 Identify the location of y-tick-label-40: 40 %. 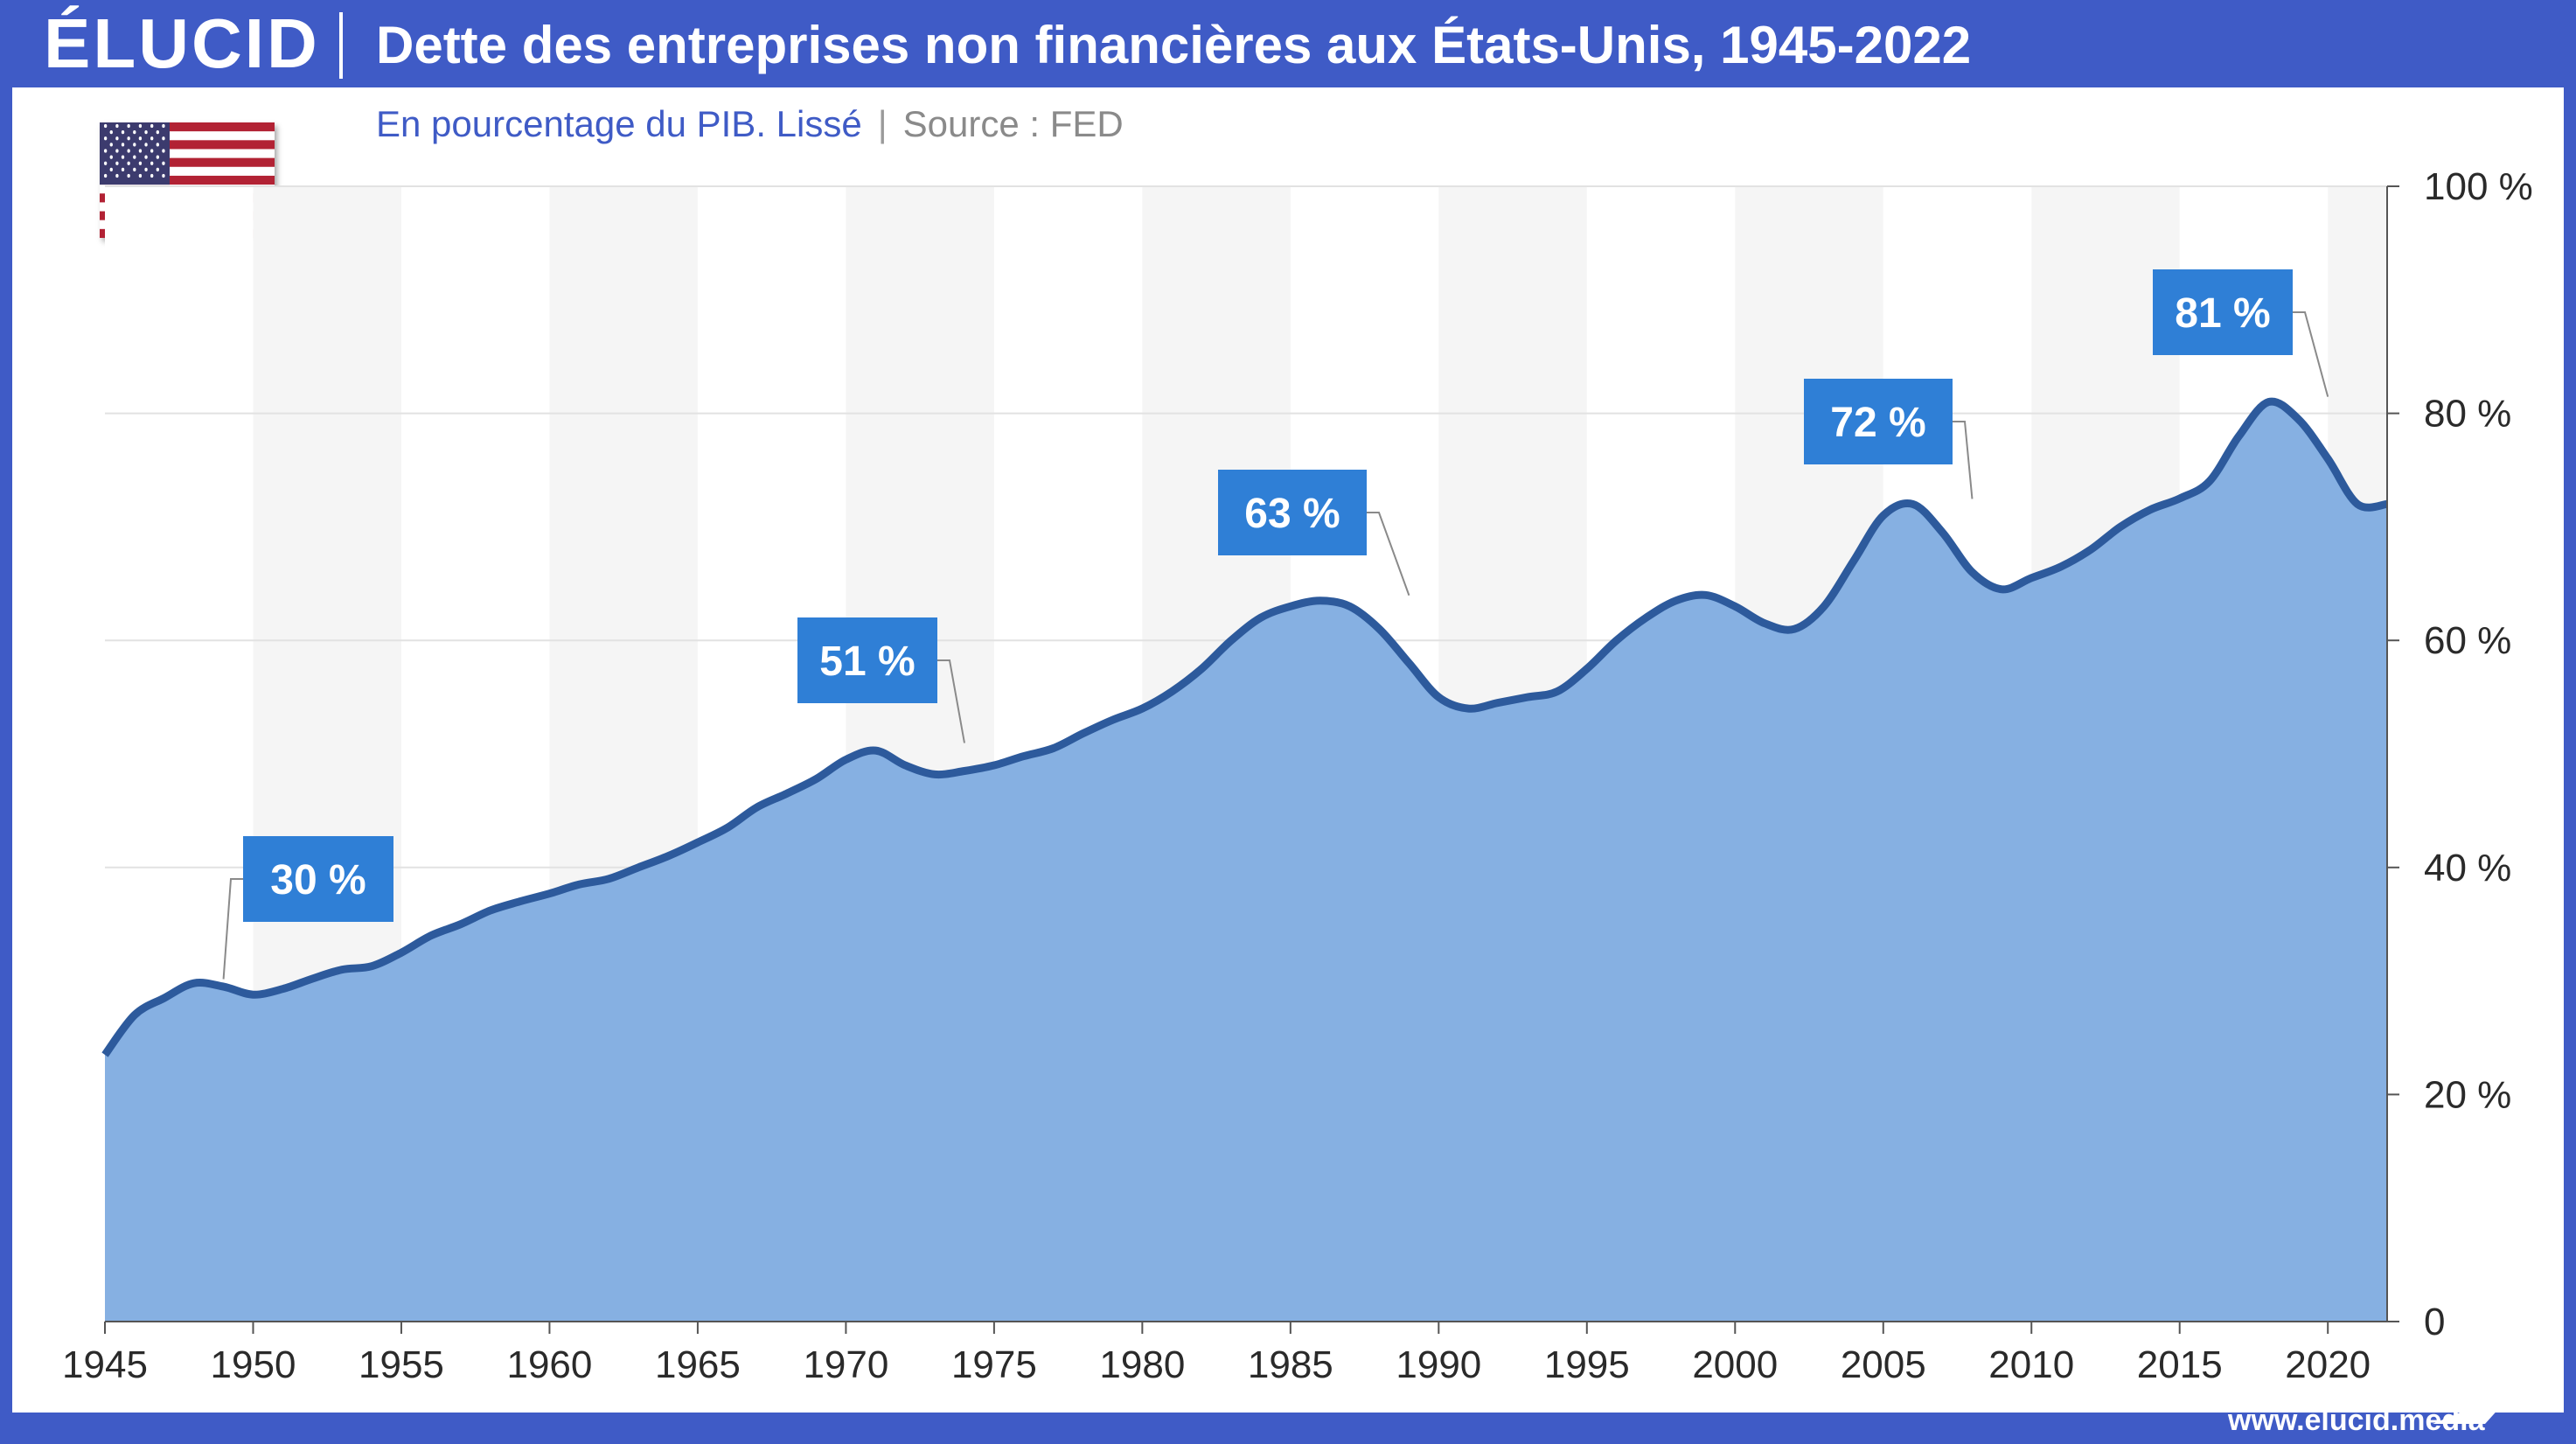
(2467, 868).